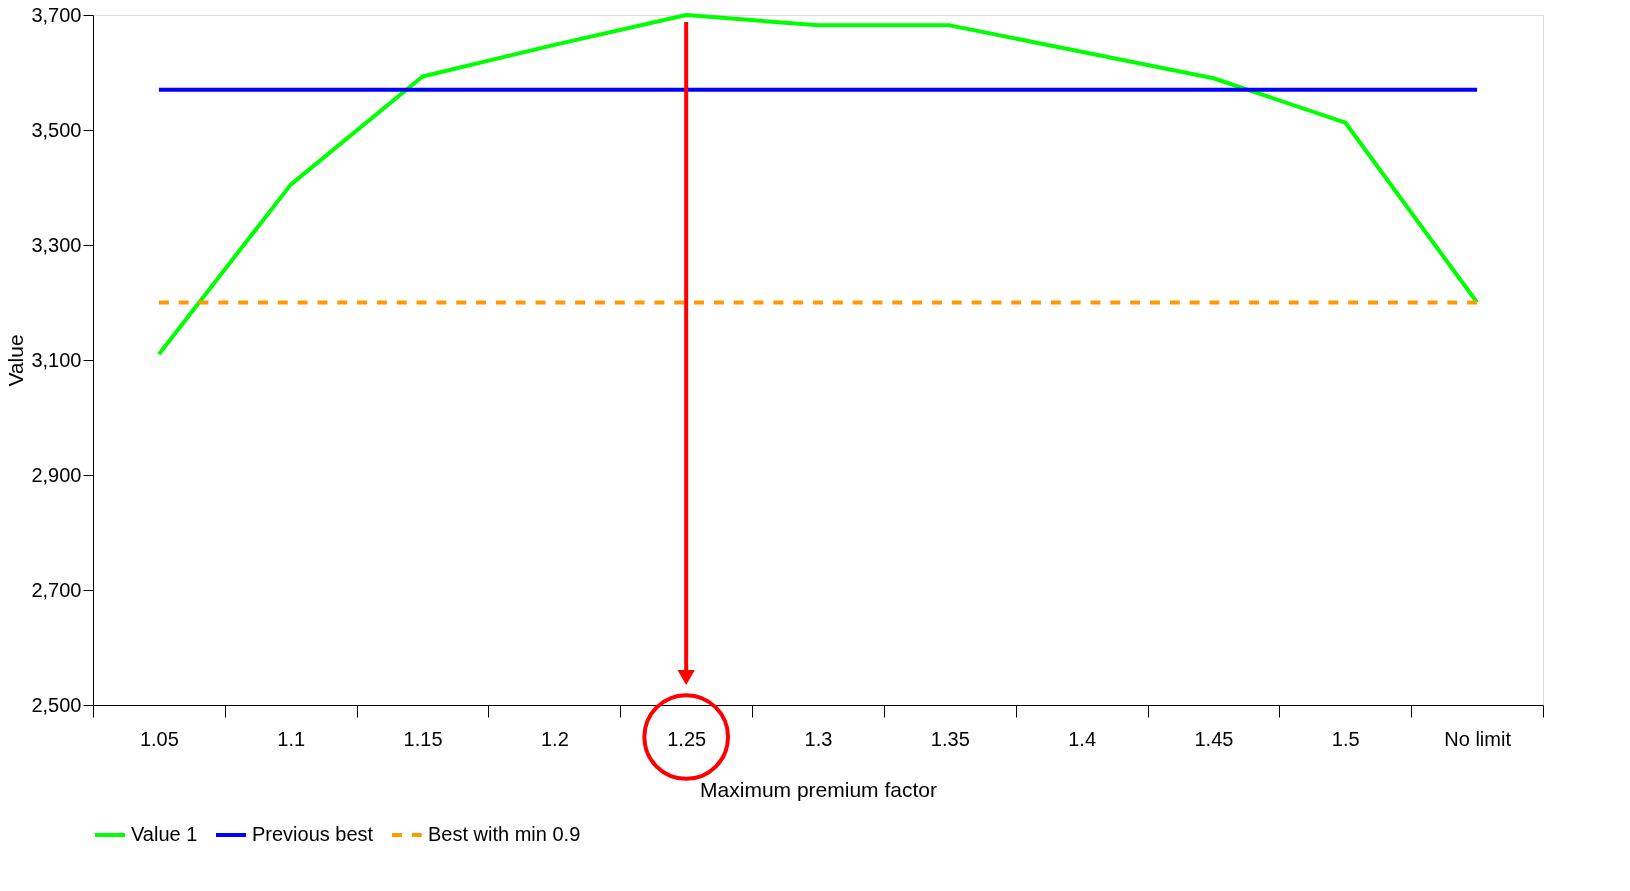  I want to click on y-tick-label: 2,700, so click(56, 589).